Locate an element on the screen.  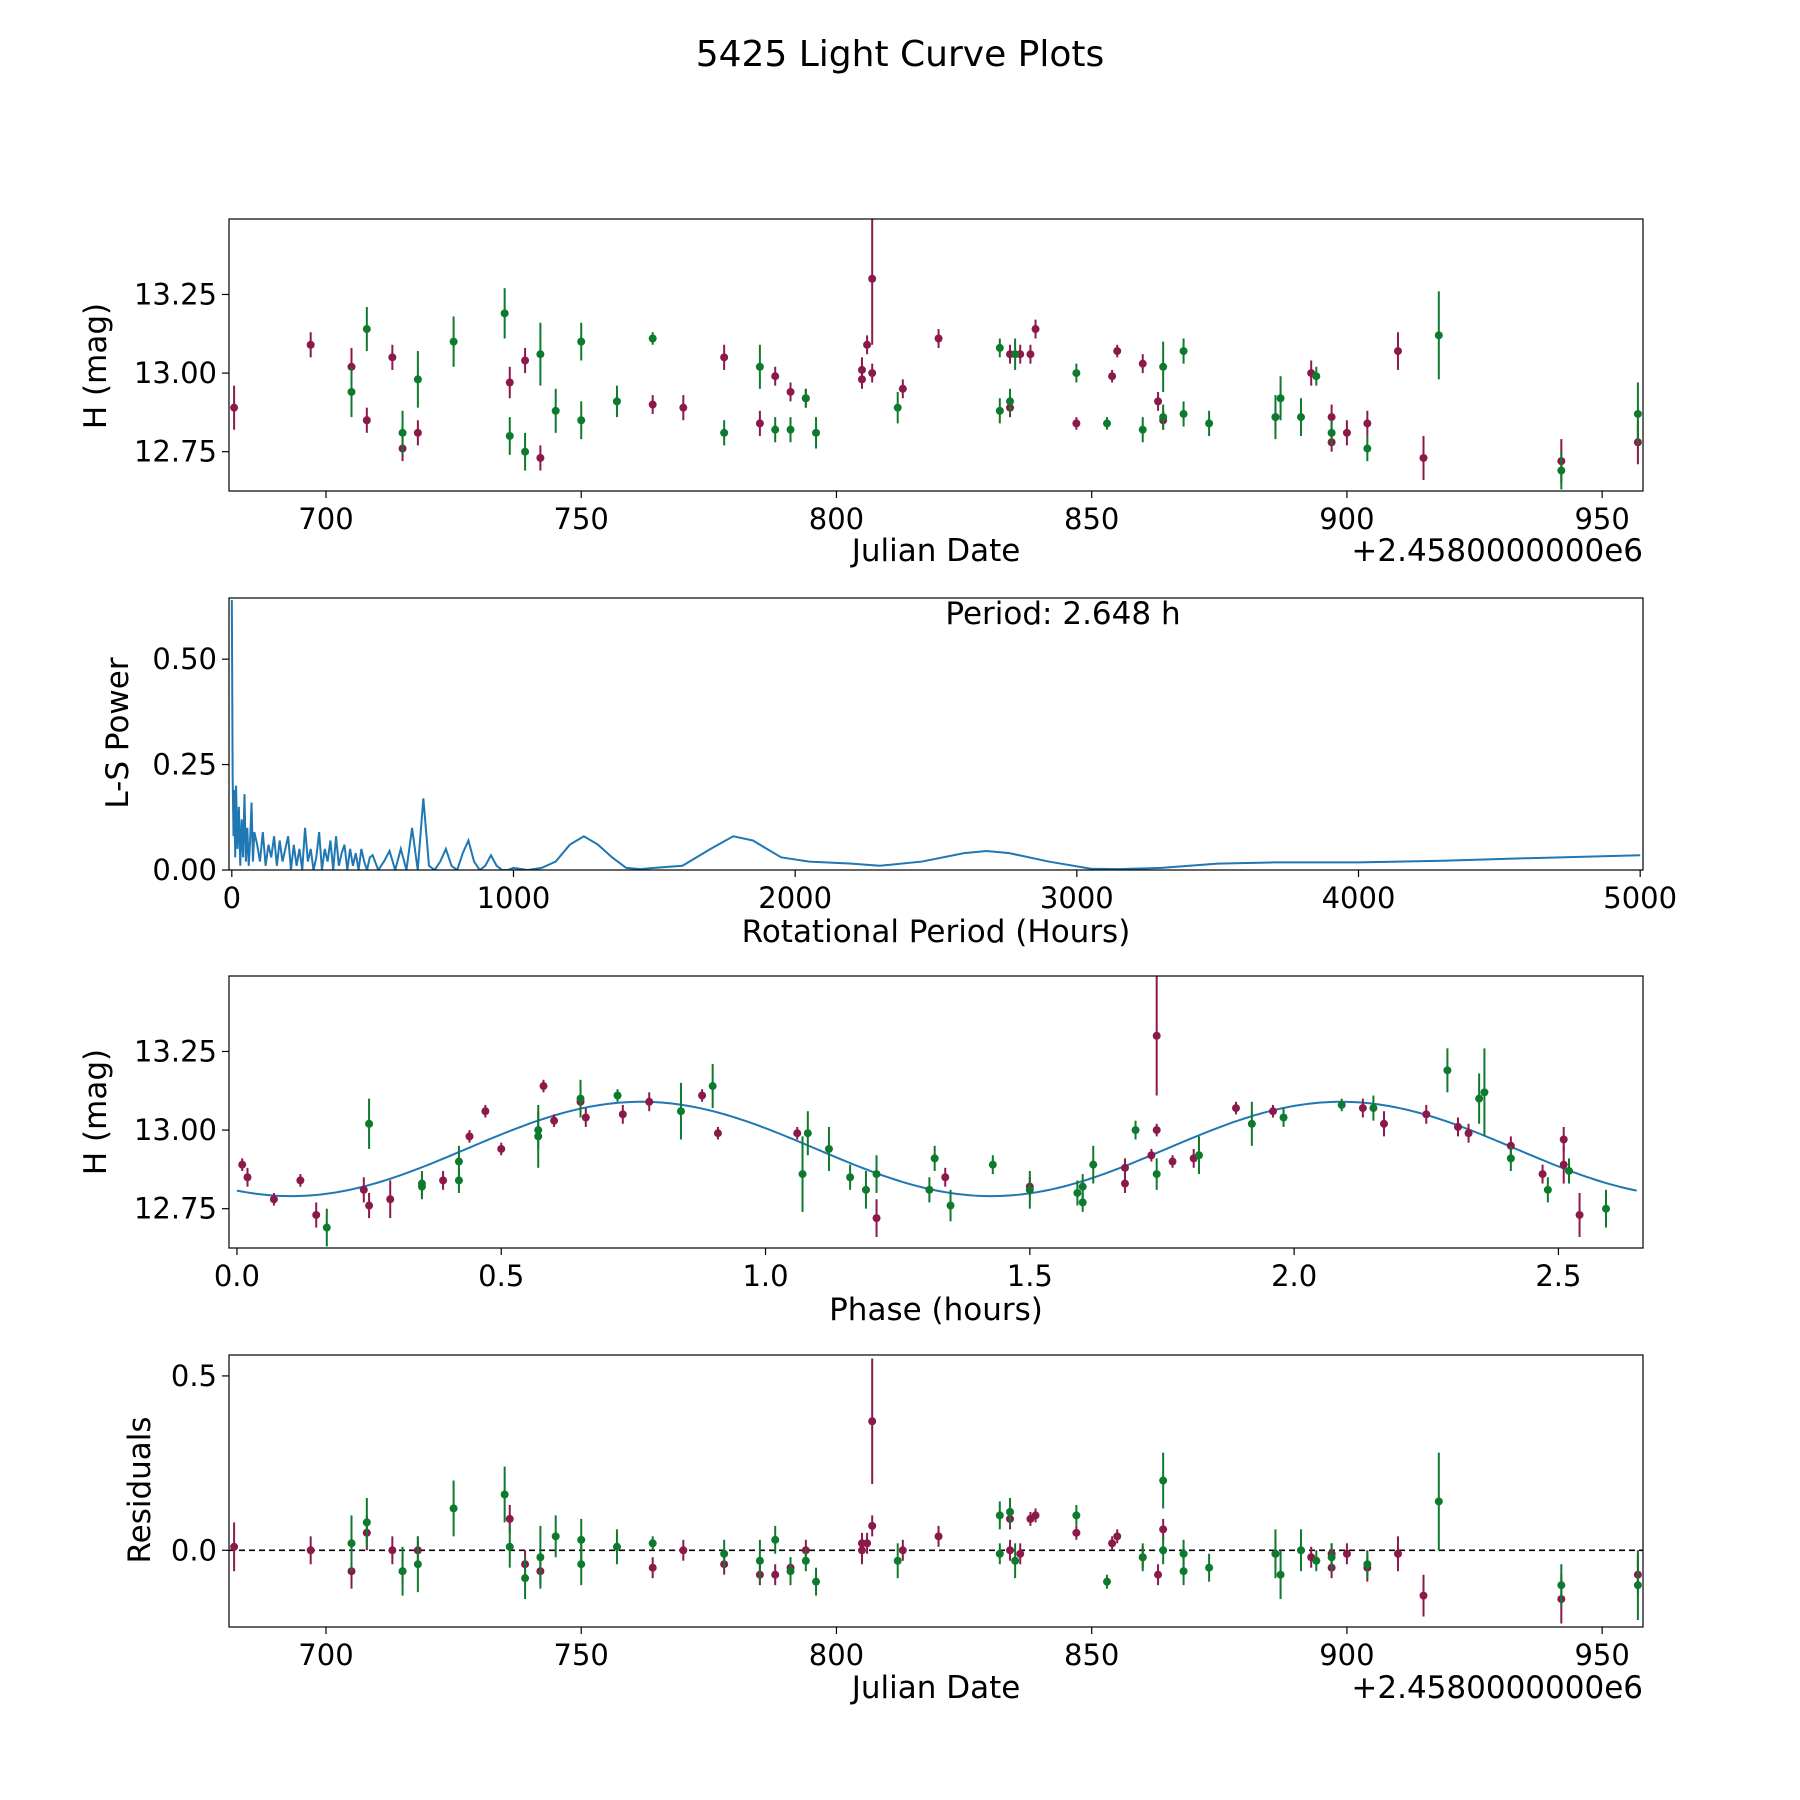
residuals-xlabel: Julian Date is located at coordinates (935, 1688).